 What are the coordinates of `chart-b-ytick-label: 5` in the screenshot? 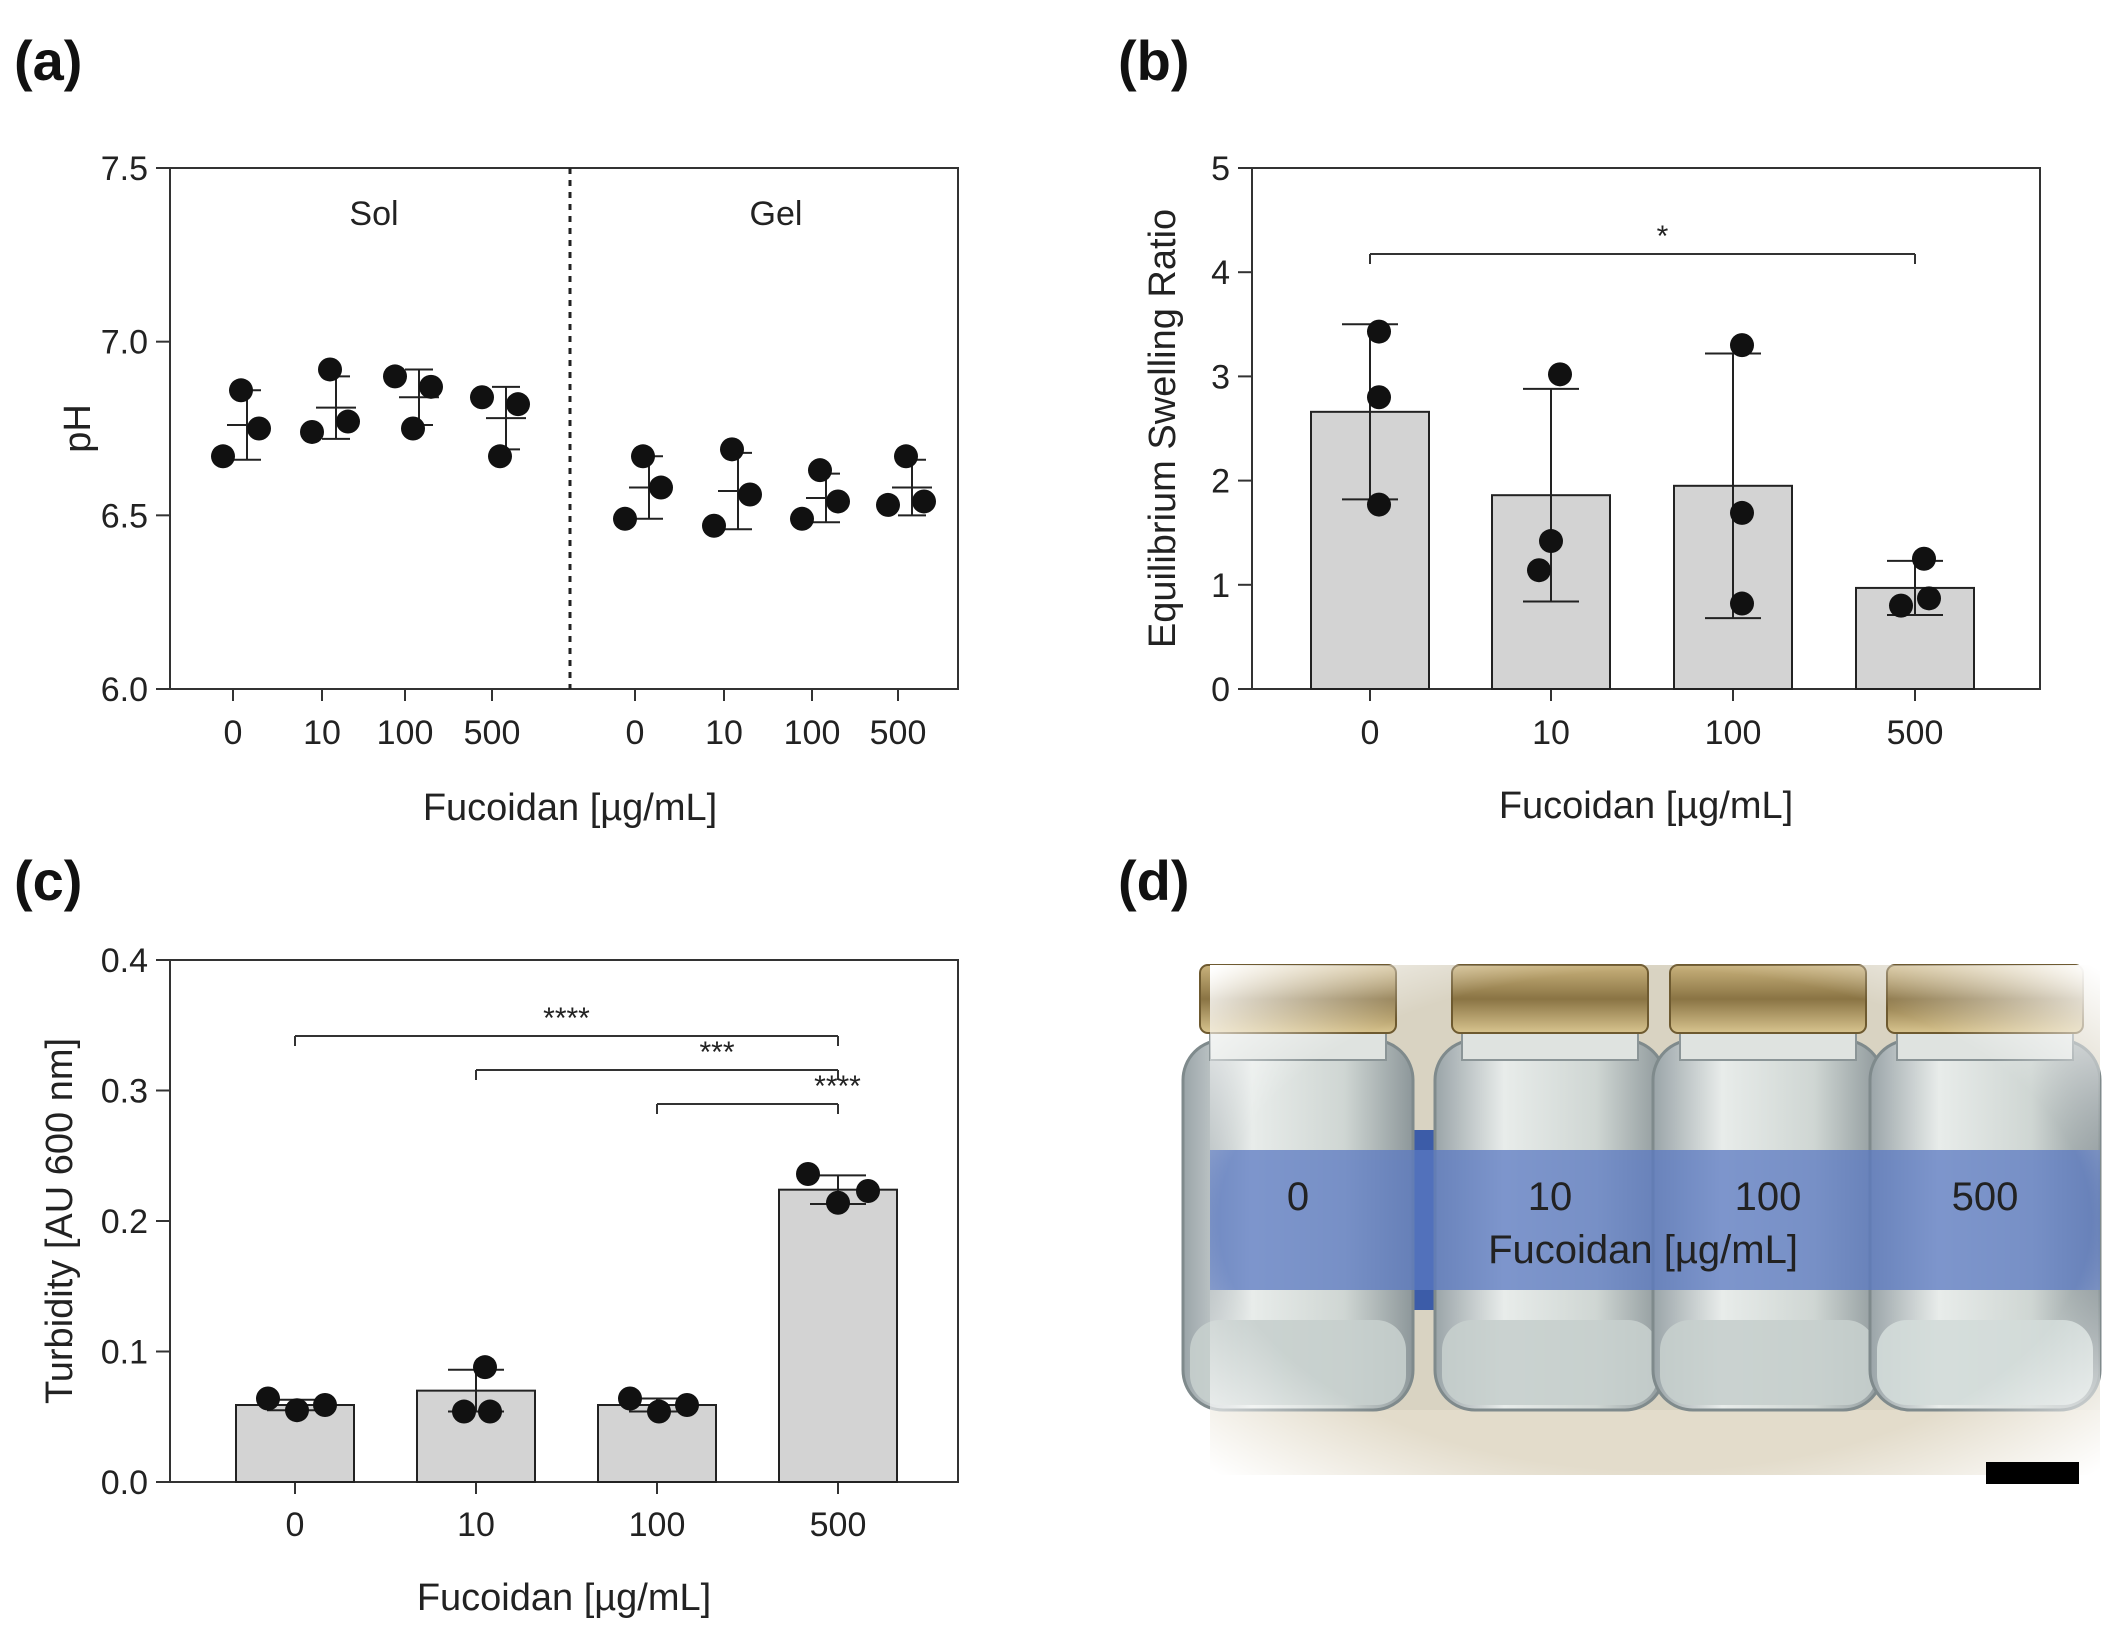 It's located at (1220, 169).